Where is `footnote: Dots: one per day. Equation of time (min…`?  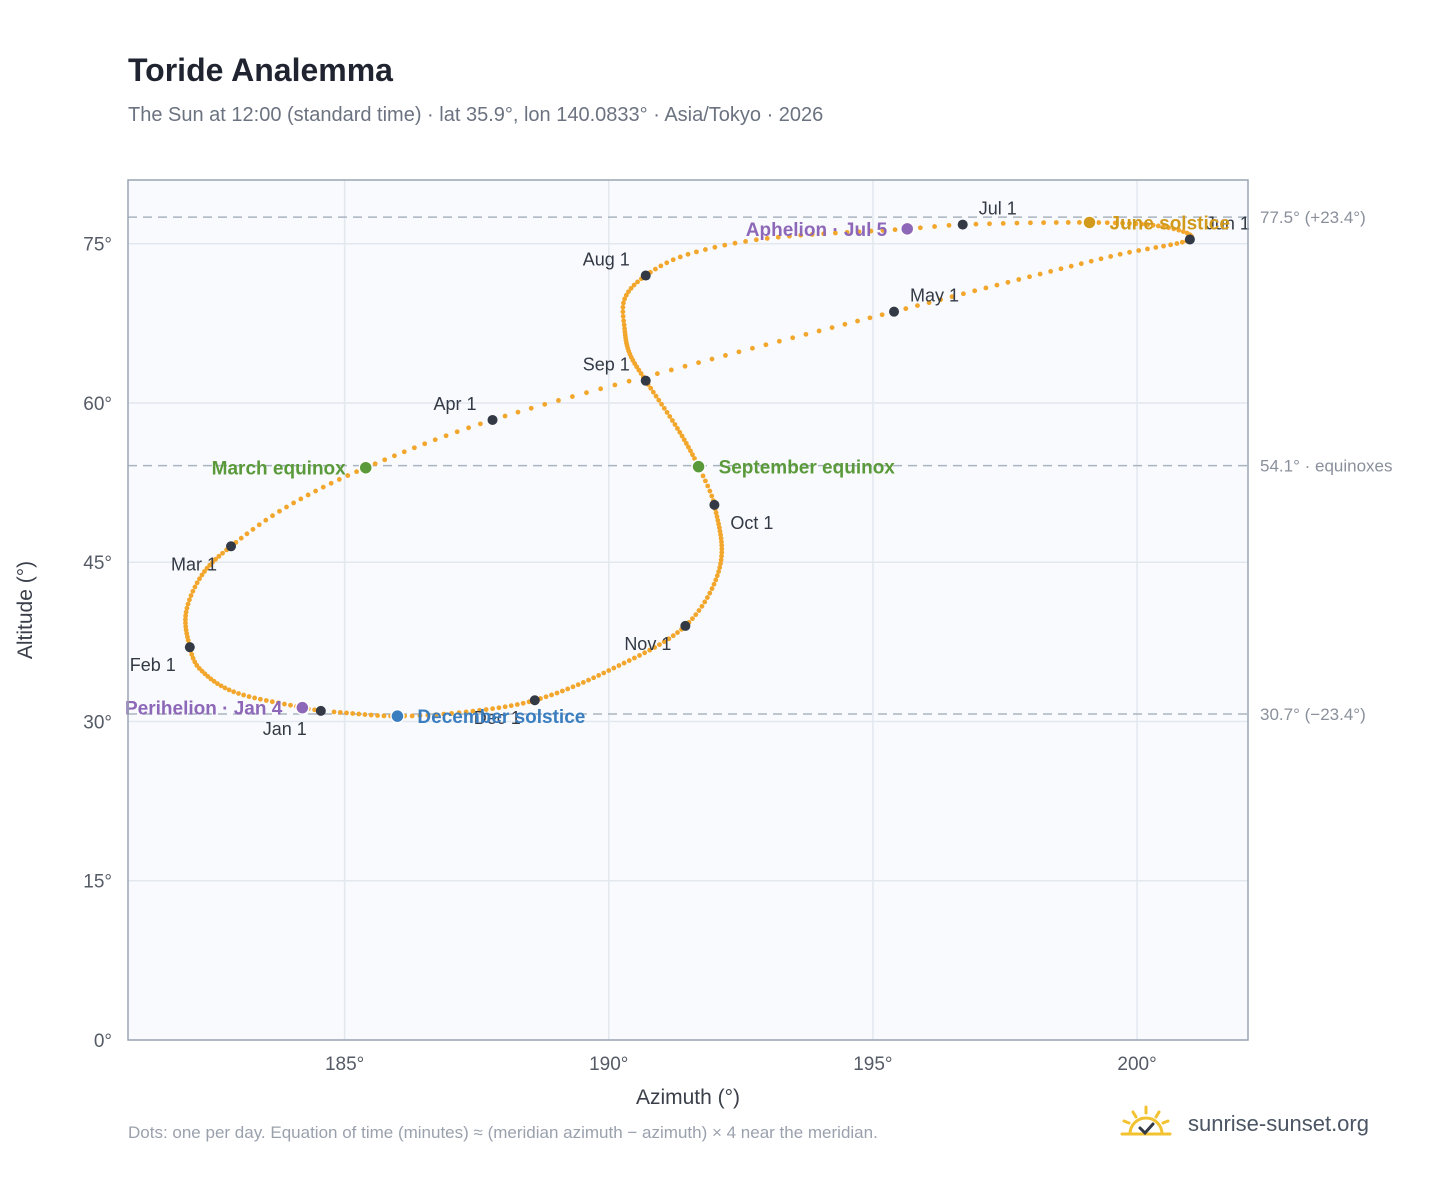
footnote: Dots: one per day. Equation of time (min… is located at coordinates (503, 1132).